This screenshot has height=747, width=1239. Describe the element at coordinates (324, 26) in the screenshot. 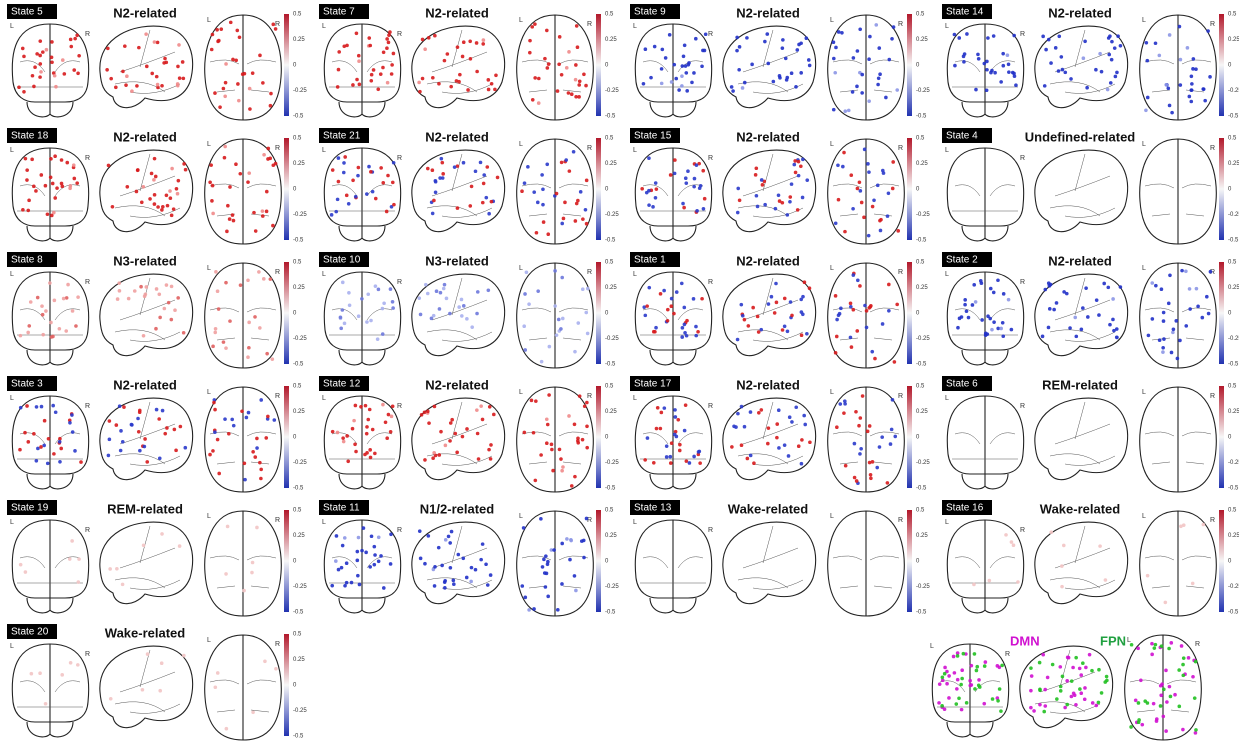

I see `orientation-label: L` at that location.